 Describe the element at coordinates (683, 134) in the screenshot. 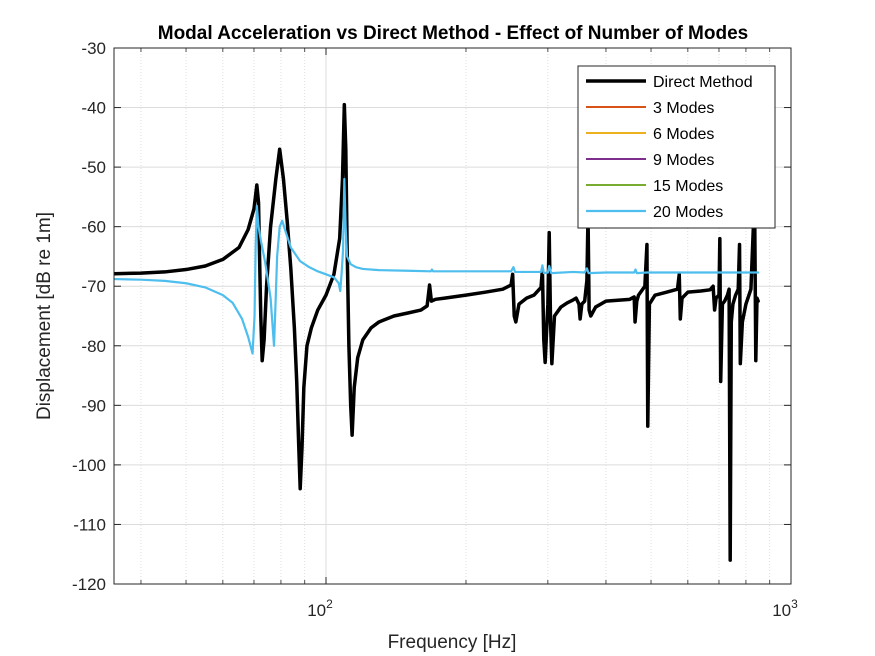

I see `legend-label: 6 Modes` at that location.